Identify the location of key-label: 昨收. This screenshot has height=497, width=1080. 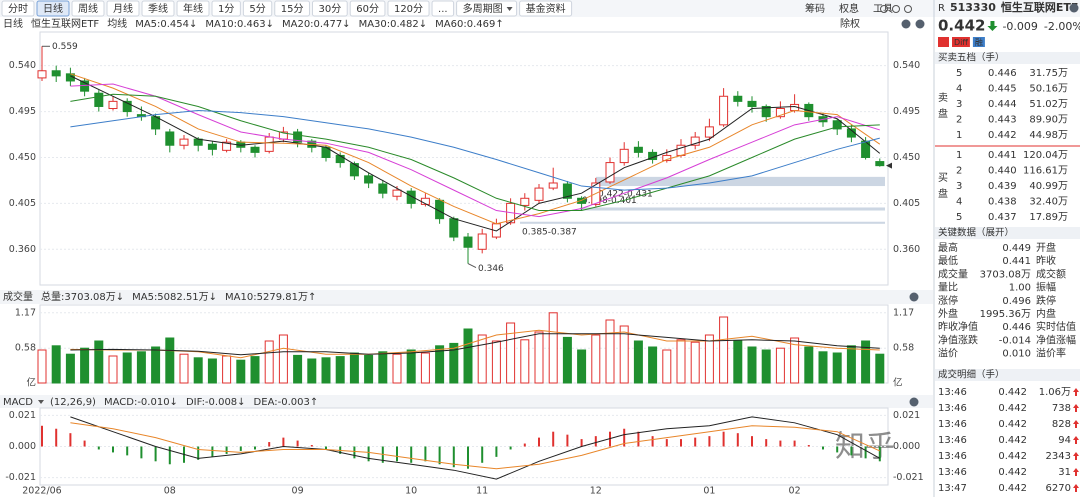
(1046, 260).